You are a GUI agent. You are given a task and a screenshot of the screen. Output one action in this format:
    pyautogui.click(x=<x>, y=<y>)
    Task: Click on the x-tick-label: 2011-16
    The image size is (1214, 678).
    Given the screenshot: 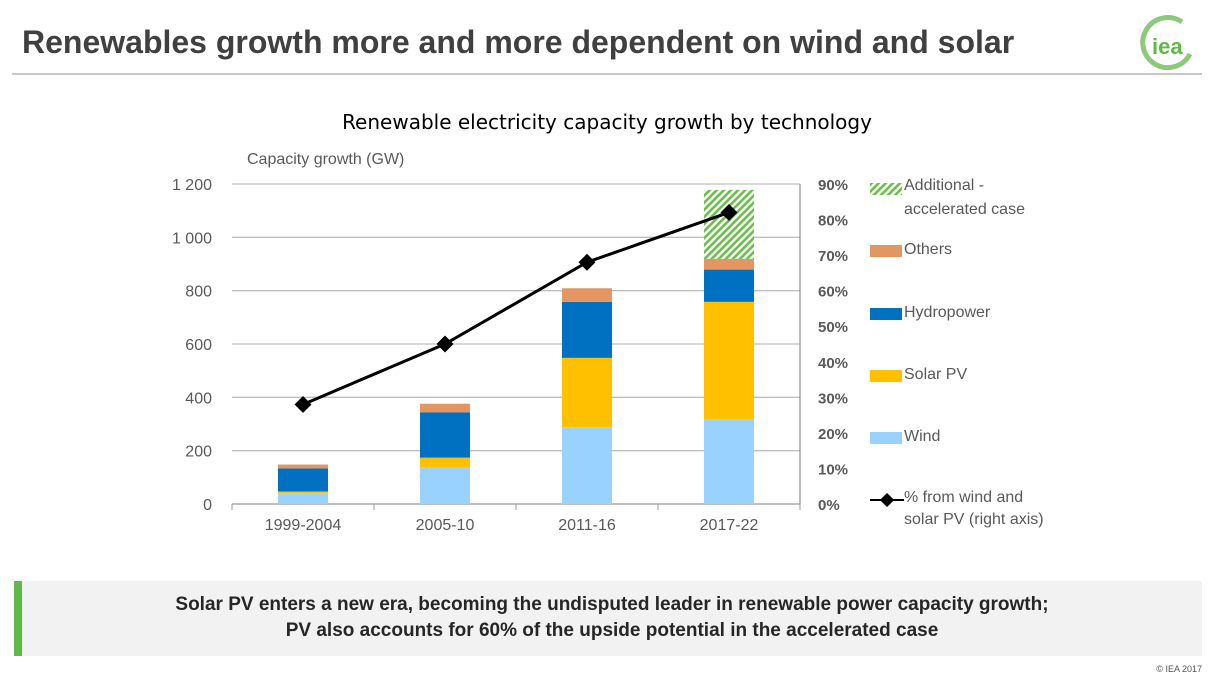 What is the action you would take?
    pyautogui.click(x=587, y=525)
    